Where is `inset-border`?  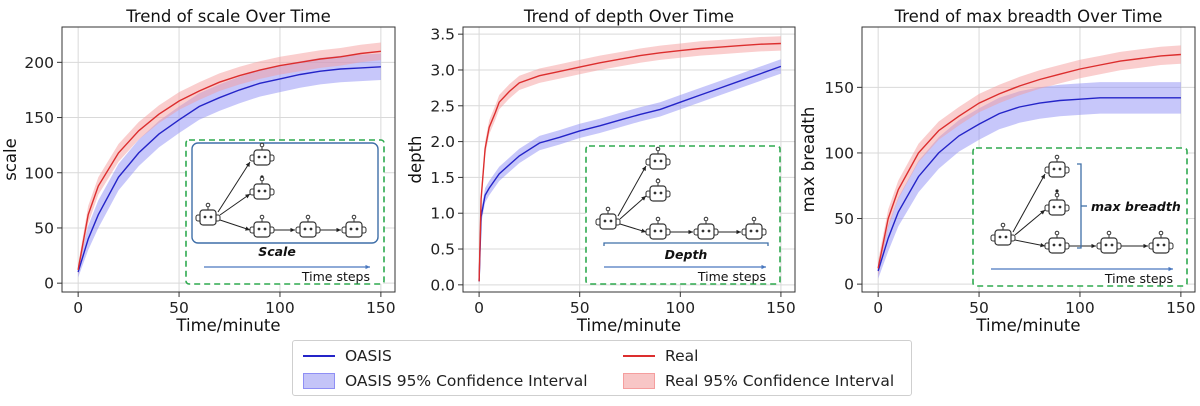
inset-border is located at coordinates (683, 215).